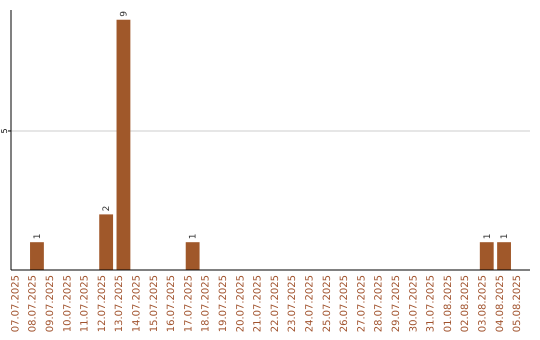 The height and width of the screenshot is (340, 540). Describe the element at coordinates (102, 303) in the screenshot. I see `x-tick-label: 12.07.2025` at that location.